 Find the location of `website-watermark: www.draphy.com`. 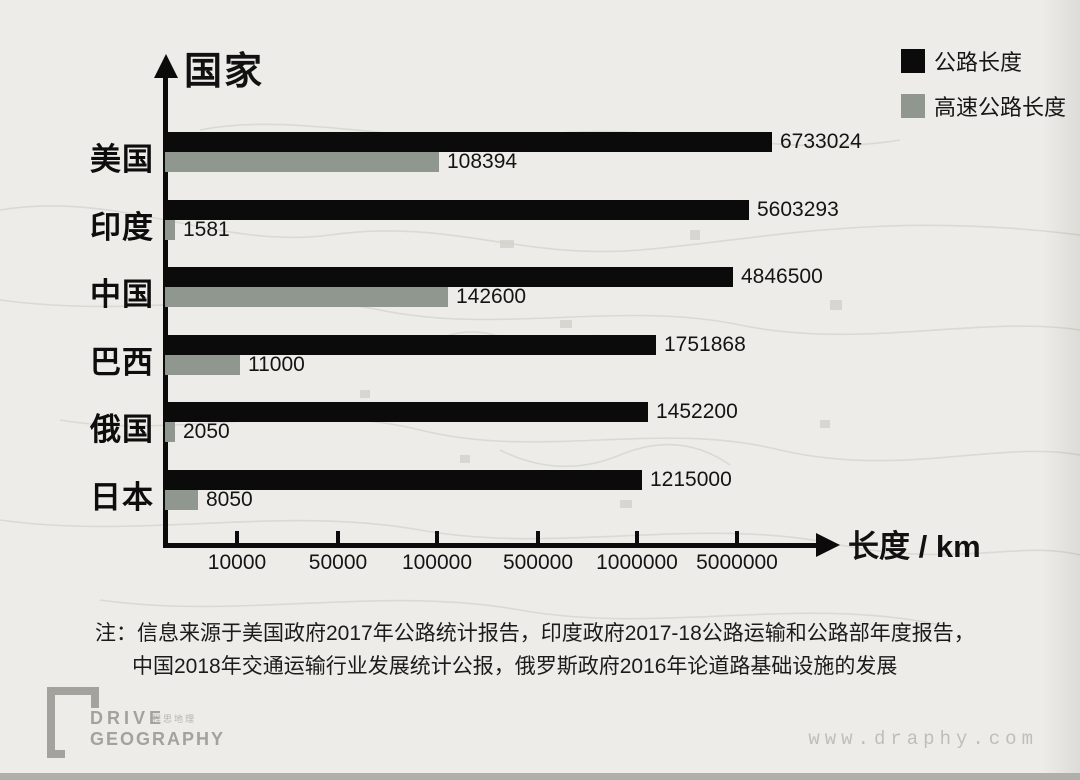

website-watermark: www.draphy.com is located at coordinates (923, 739).